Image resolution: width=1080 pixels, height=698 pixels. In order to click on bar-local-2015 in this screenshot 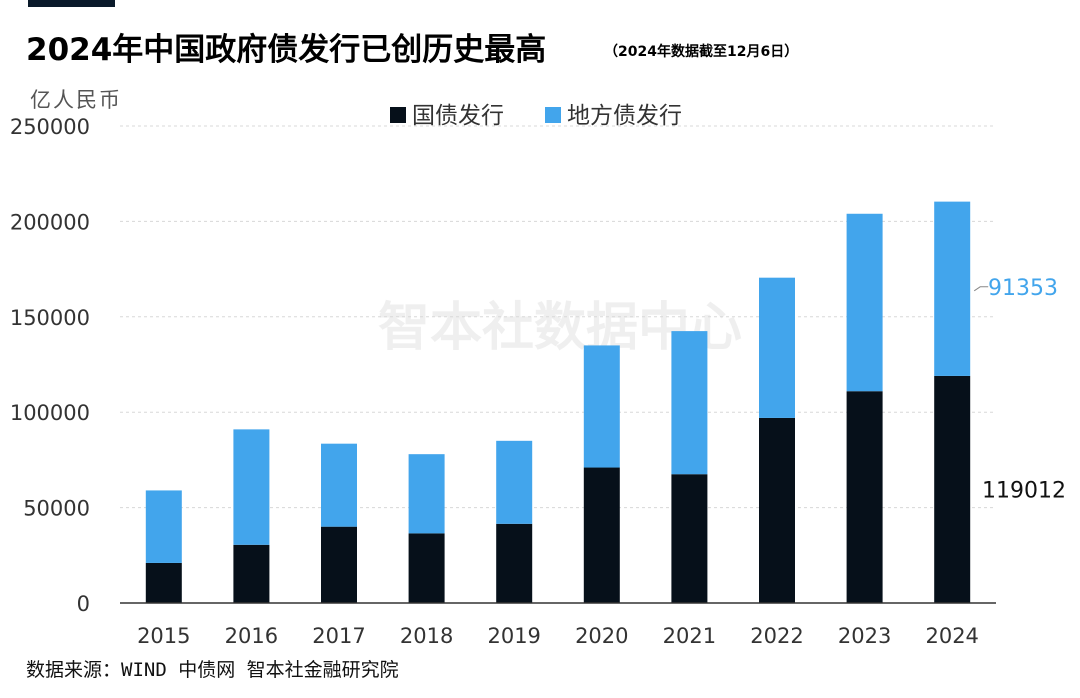, I will do `click(163, 526)`.